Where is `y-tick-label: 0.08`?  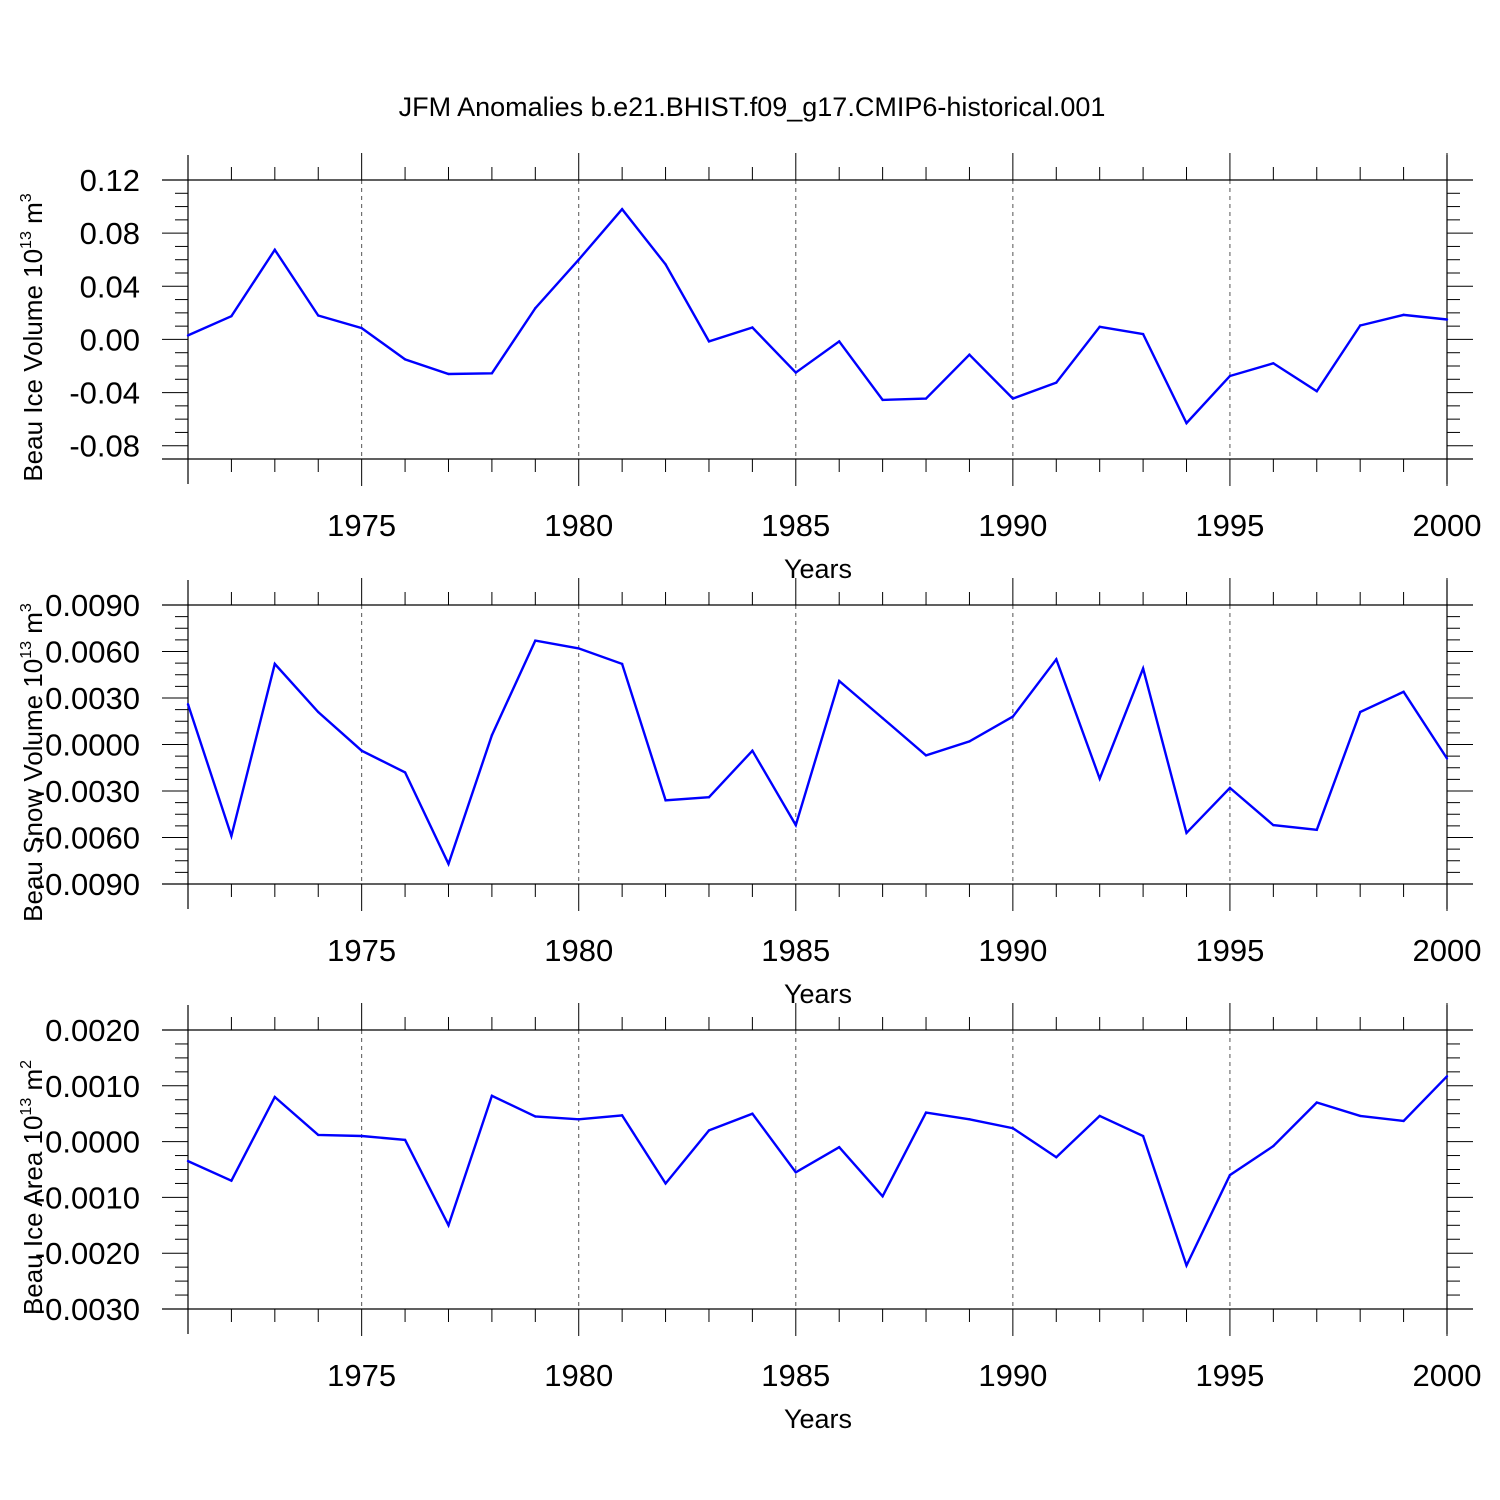 y-tick-label: 0.08 is located at coordinates (110, 233).